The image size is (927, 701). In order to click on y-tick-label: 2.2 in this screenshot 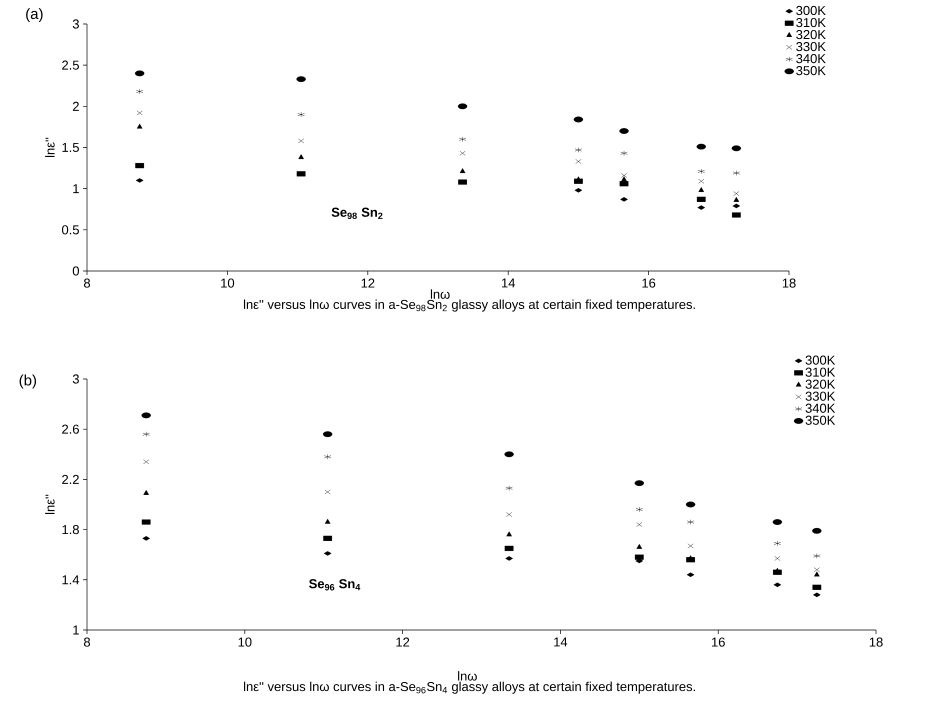, I will do `click(70, 479)`.